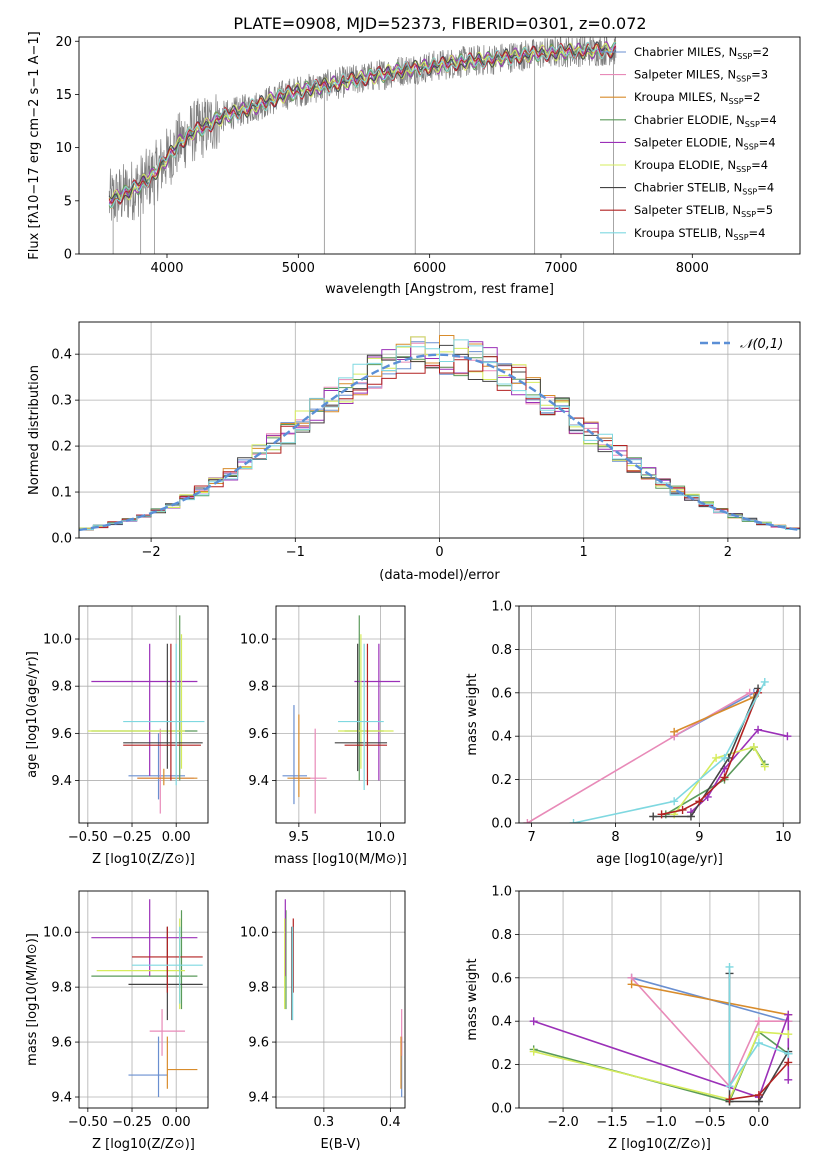 This screenshot has width=819, height=1170. What do you see at coordinates (681, 97) in the screenshot?
I see `legend-text: Kroupa MILES, N` at bounding box center [681, 97].